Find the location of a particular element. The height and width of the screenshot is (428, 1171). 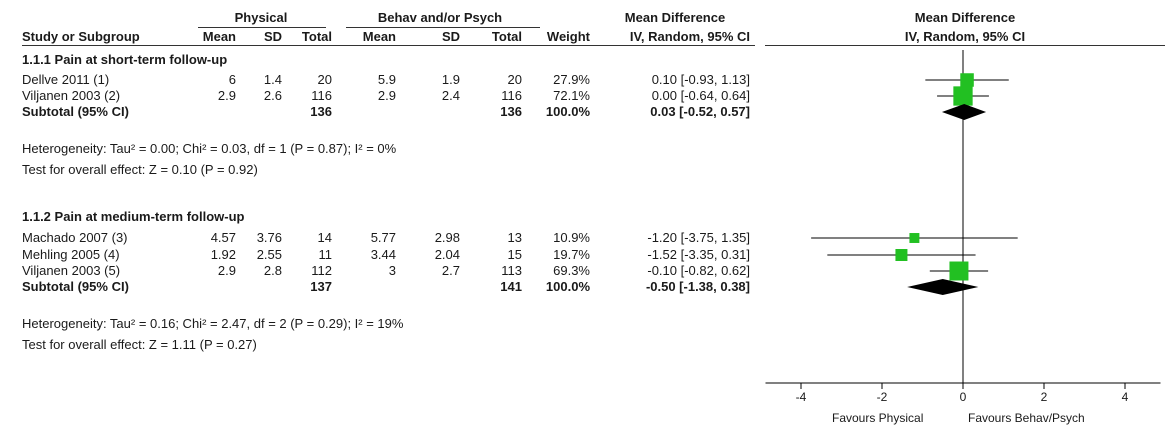

col-mean1: Mean is located at coordinates (219, 36).